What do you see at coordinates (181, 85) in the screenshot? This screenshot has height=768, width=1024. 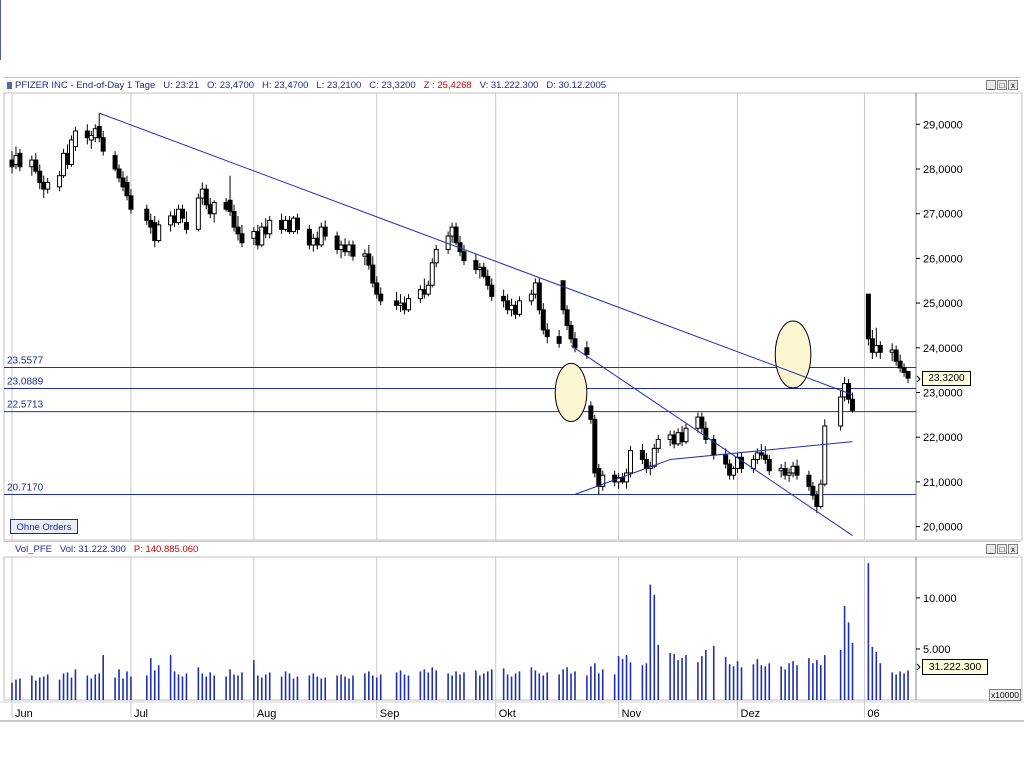 I see `header-time: U: 23:21` at bounding box center [181, 85].